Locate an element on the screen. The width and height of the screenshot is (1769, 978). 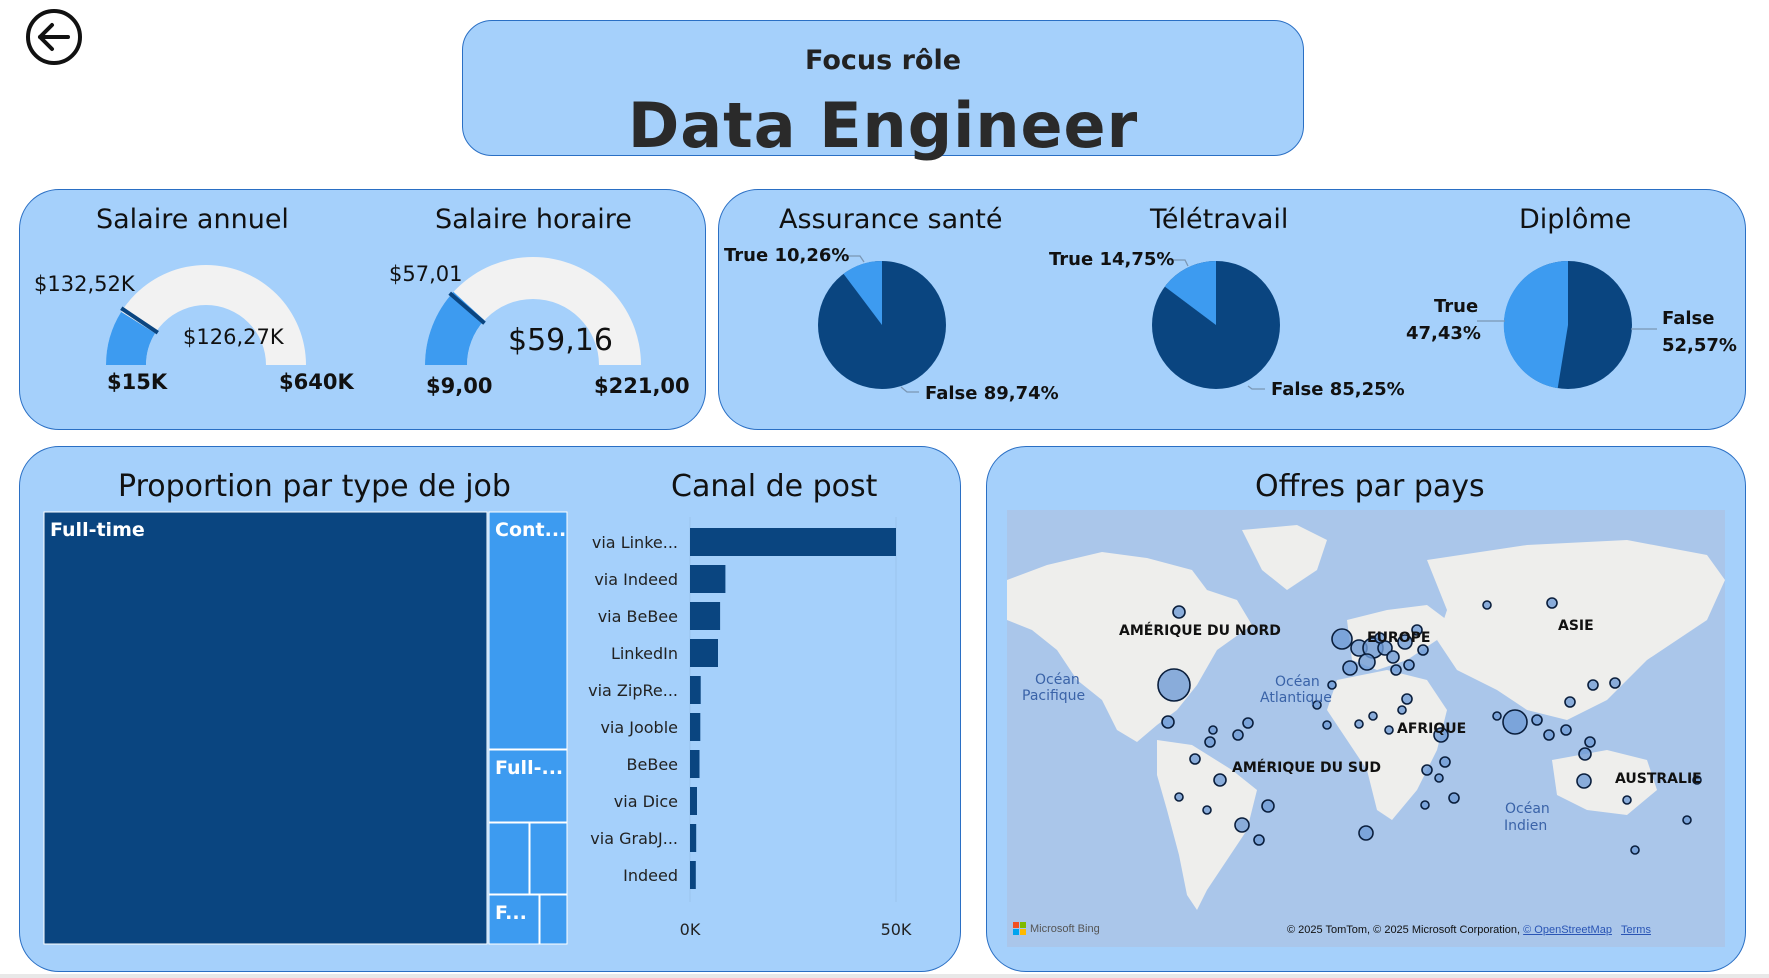
canal-category-label: via Jooble is located at coordinates (639, 727).